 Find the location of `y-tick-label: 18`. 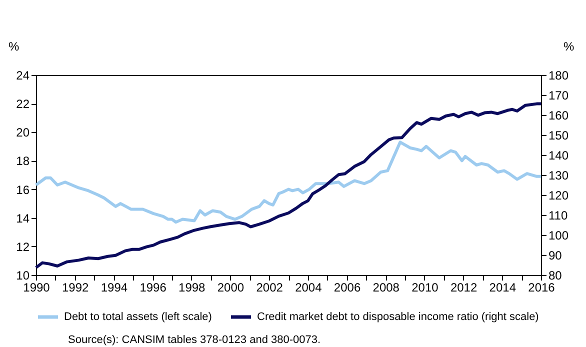

y-tick-label: 18 is located at coordinates (23, 161).